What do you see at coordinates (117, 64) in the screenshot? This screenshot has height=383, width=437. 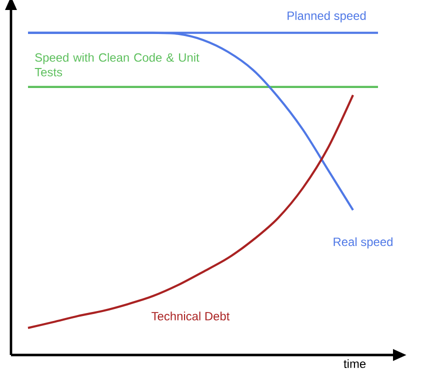 I see `series-label: Speed with Clean Code & Unit Tests` at bounding box center [117, 64].